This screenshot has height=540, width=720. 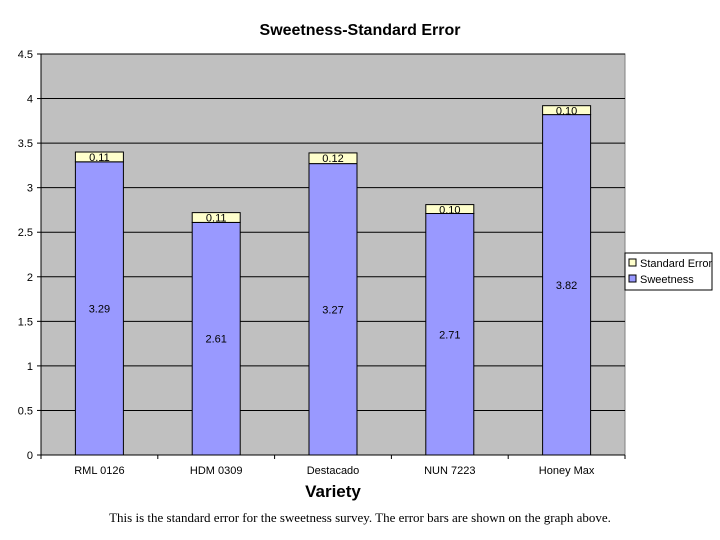 I want to click on data-label-sweetness: 3.27, so click(x=332, y=310).